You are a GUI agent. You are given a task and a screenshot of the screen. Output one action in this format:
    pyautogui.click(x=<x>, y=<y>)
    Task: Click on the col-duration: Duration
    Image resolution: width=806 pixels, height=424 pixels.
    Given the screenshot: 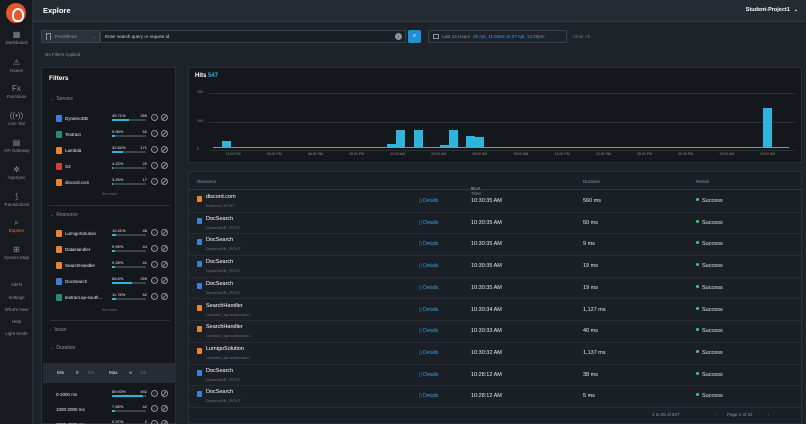 What is the action you would take?
    pyautogui.click(x=592, y=181)
    